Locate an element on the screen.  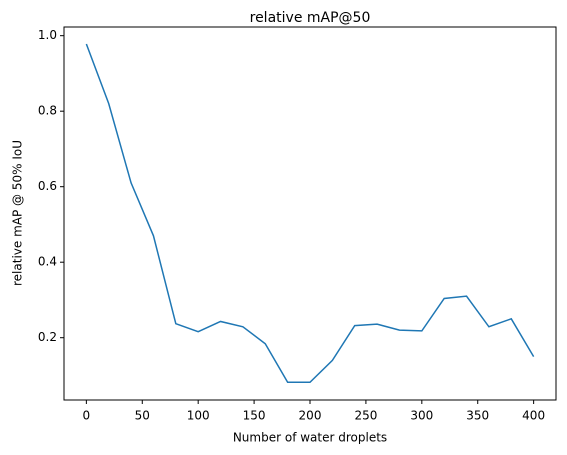
y-axis-label: relative mAP @ 50% IoU is located at coordinates (18, 213).